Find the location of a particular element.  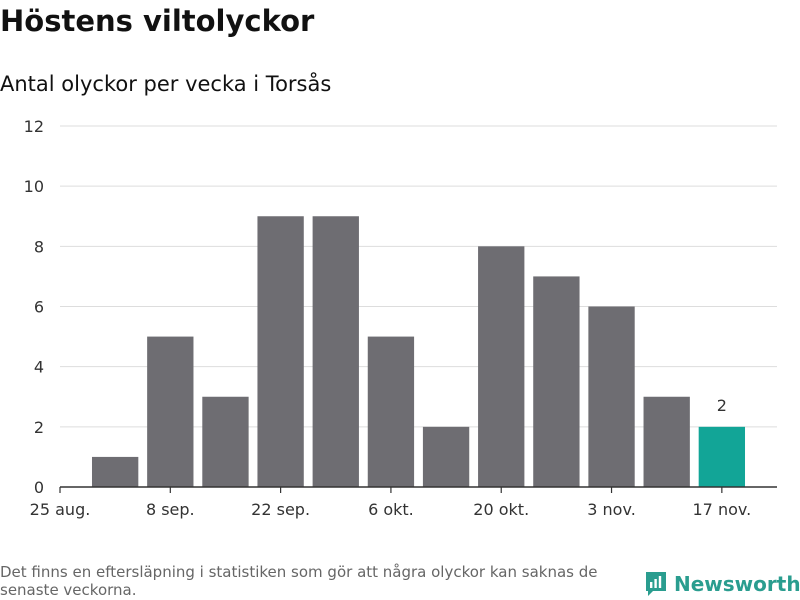

brand-name: Newsworthy is located at coordinates (737, 584).